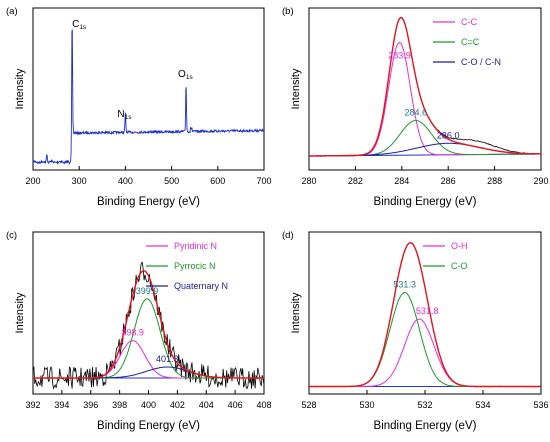  Describe the element at coordinates (424, 405) in the screenshot. I see `x-tick-label: 532` at that location.